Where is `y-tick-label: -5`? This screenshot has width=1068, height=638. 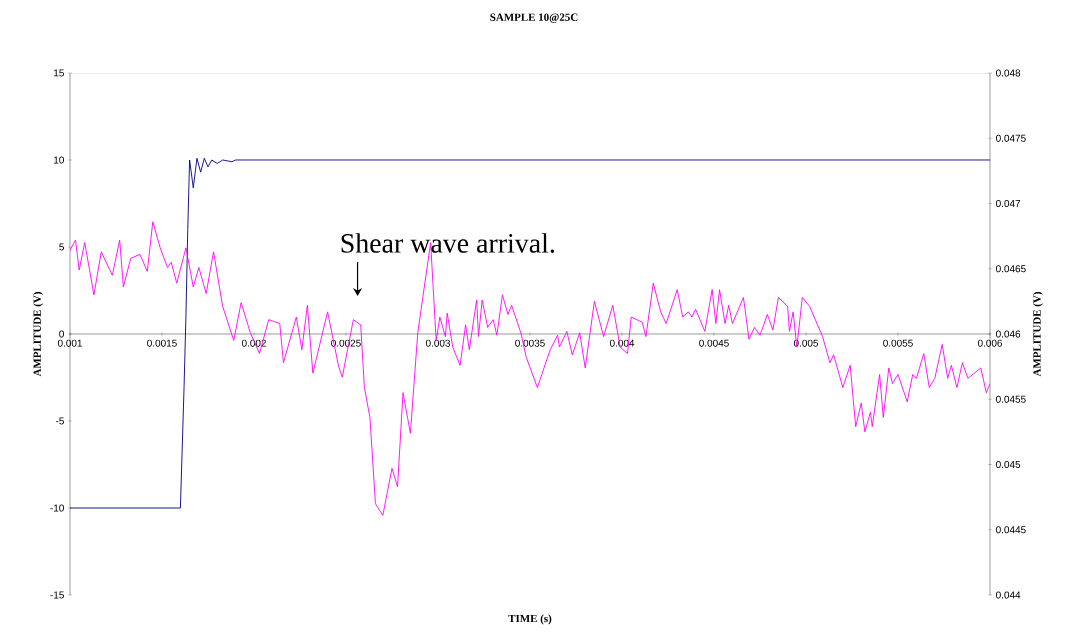 y-tick-label: -5 is located at coordinates (59, 421).